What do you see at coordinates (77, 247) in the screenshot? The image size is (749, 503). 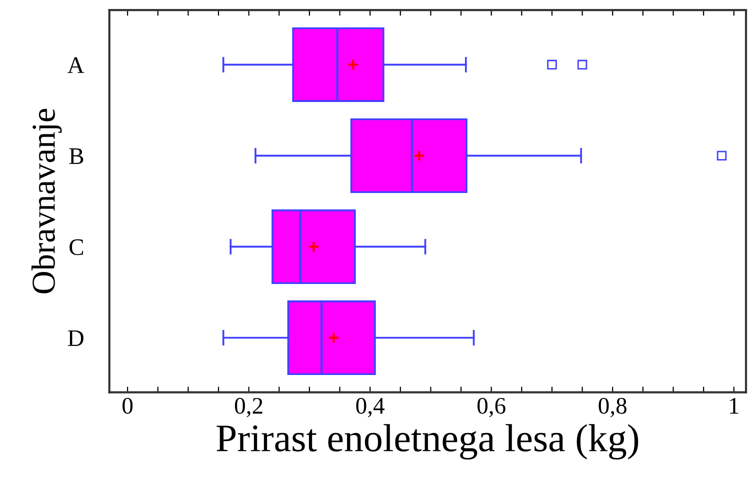 I see `y-tick-label: C` at bounding box center [77, 247].